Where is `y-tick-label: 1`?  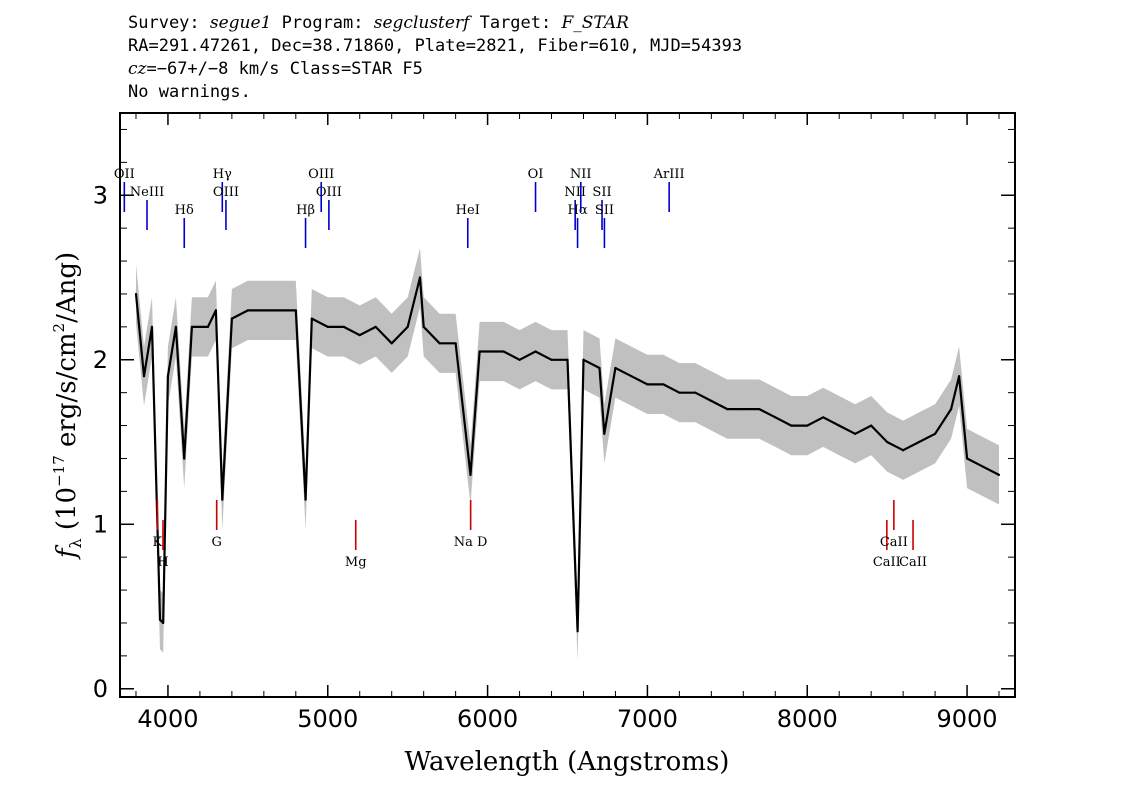
y-tick-label: 1 is located at coordinates (100, 524).